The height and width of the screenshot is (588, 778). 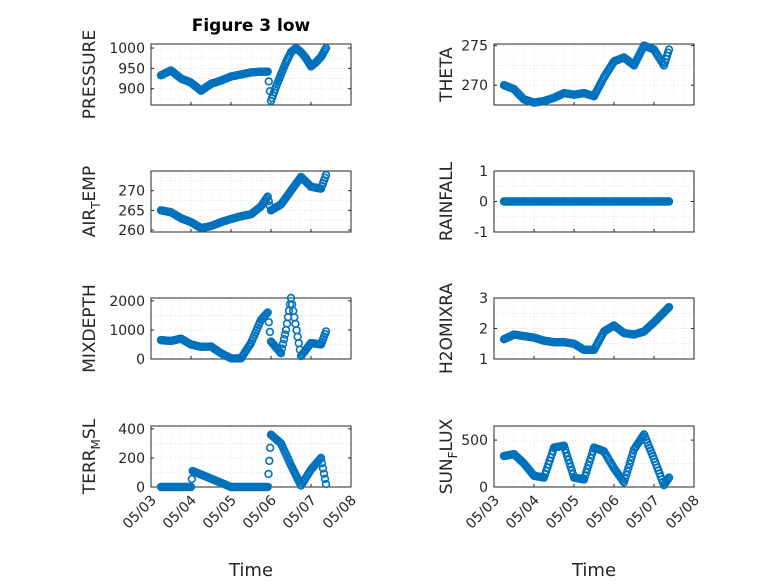 What do you see at coordinates (448, 456) in the screenshot?
I see `panel-7-ylabel: SUNFLUX` at bounding box center [448, 456].